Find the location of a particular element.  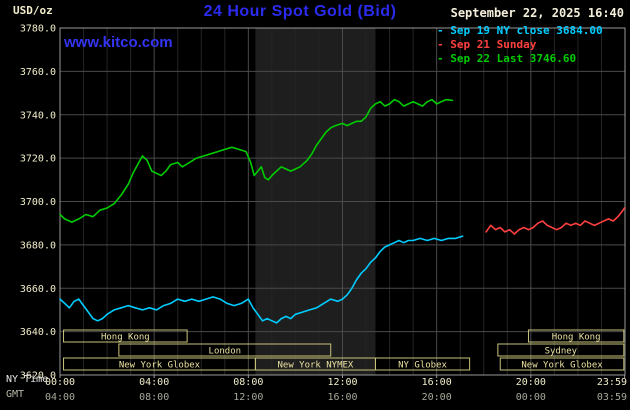

session-label: London is located at coordinates (225, 352).